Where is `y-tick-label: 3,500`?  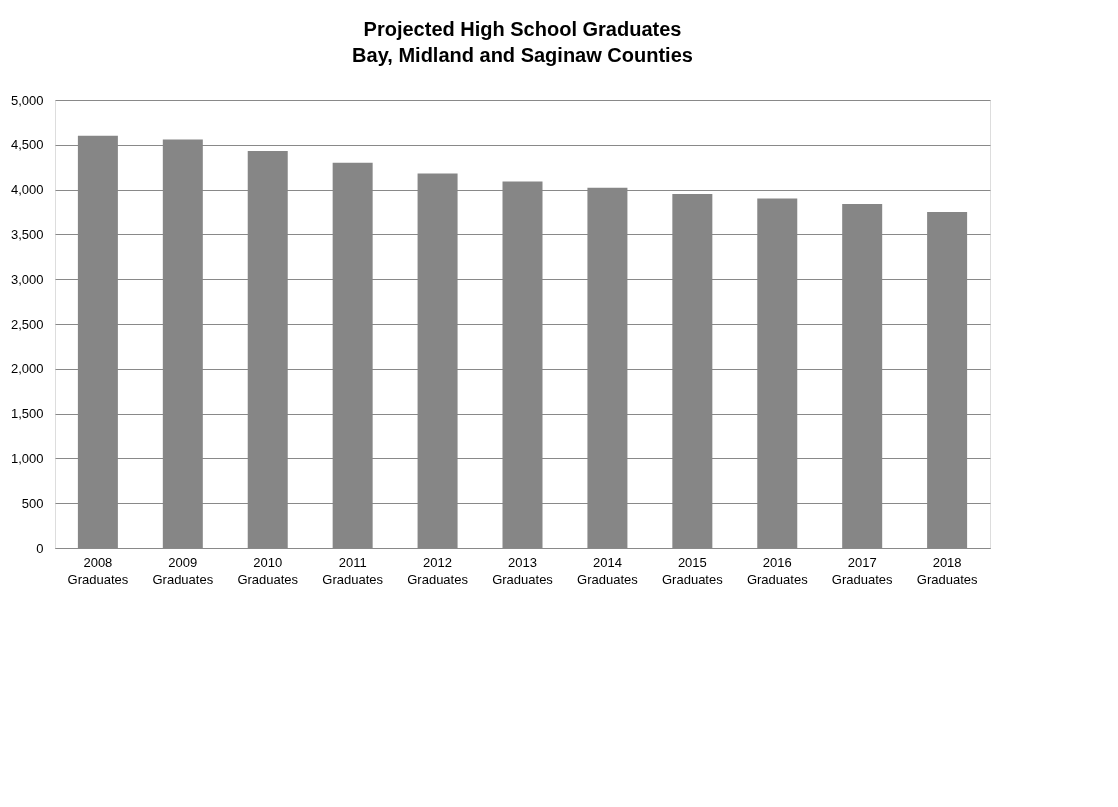
y-tick-label: 3,500 is located at coordinates (27, 234).